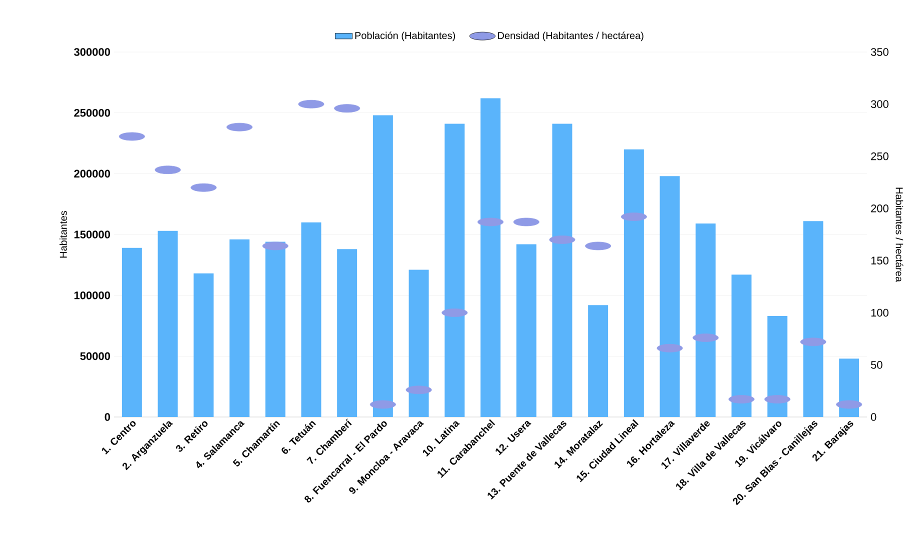 Image resolution: width=919 pixels, height=558 pixels. Describe the element at coordinates (876, 364) in the screenshot. I see `y2-tick-label: 50` at that location.